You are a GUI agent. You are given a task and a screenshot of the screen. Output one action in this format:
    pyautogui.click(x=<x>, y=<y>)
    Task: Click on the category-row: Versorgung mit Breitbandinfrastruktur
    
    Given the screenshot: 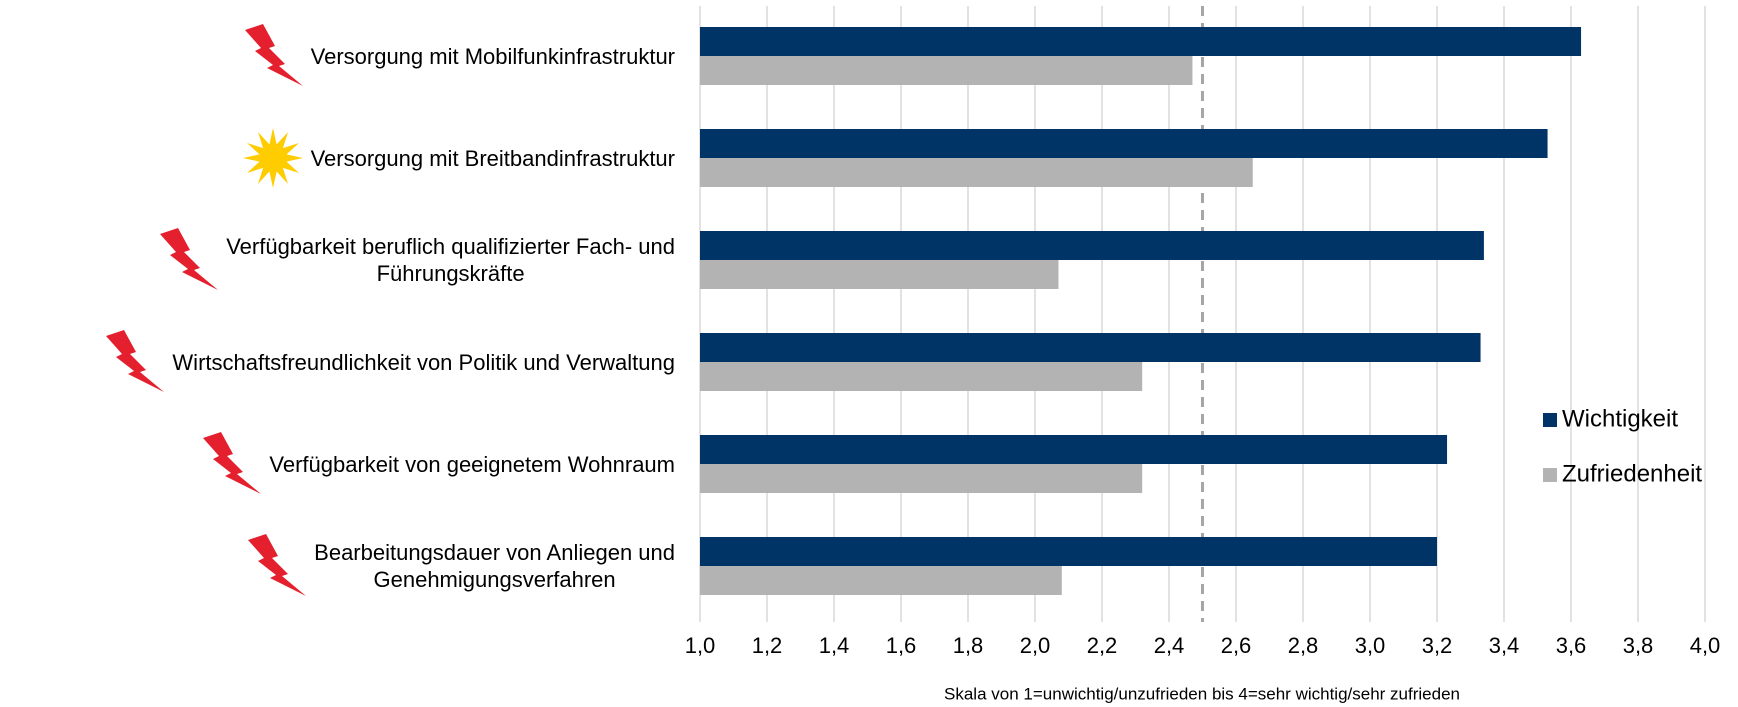 What is the action you would take?
    pyautogui.click(x=458, y=158)
    